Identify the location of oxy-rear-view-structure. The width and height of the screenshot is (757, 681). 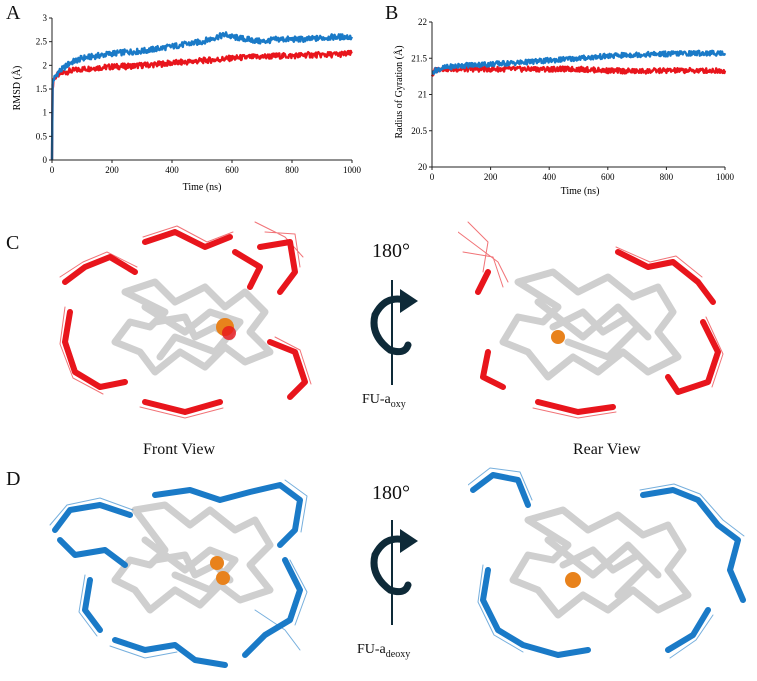
(591, 320).